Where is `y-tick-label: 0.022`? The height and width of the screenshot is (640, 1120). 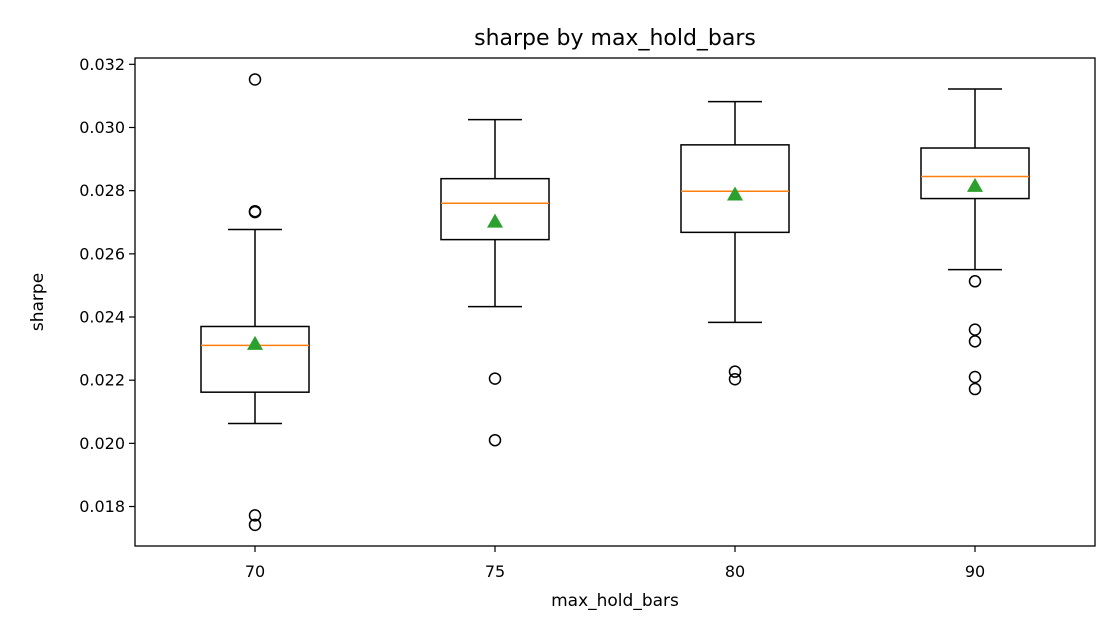 y-tick-label: 0.022 is located at coordinates (102, 380).